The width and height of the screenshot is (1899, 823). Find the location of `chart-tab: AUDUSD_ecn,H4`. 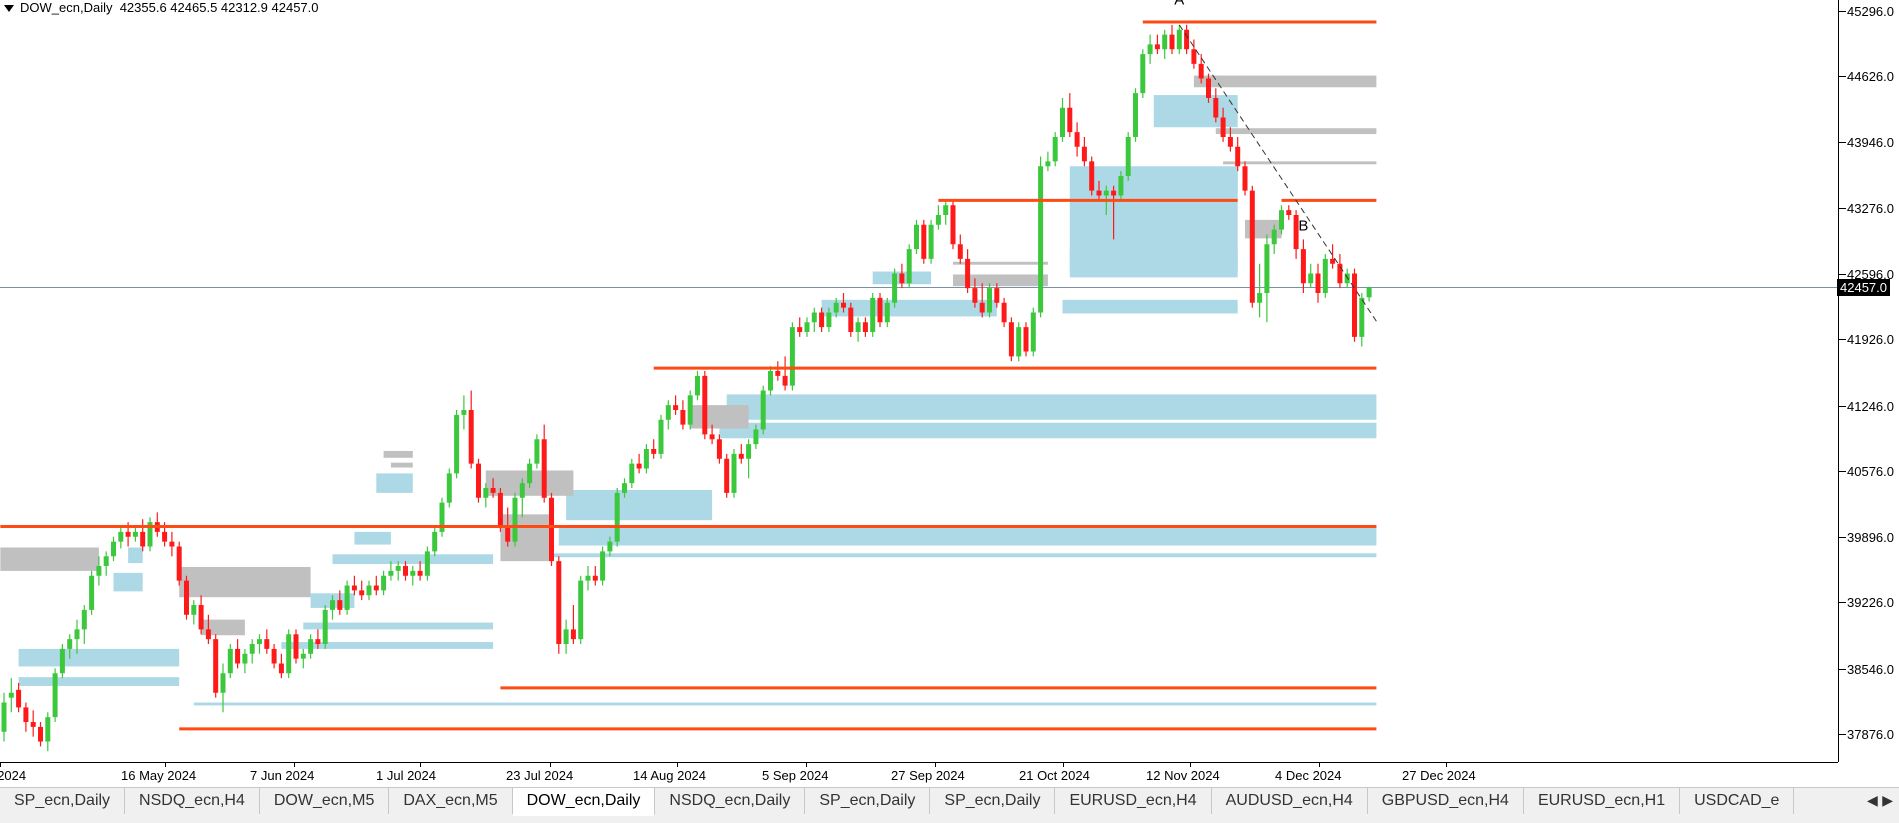

chart-tab: AUDUSD_ecn,H4 is located at coordinates (1289, 801).